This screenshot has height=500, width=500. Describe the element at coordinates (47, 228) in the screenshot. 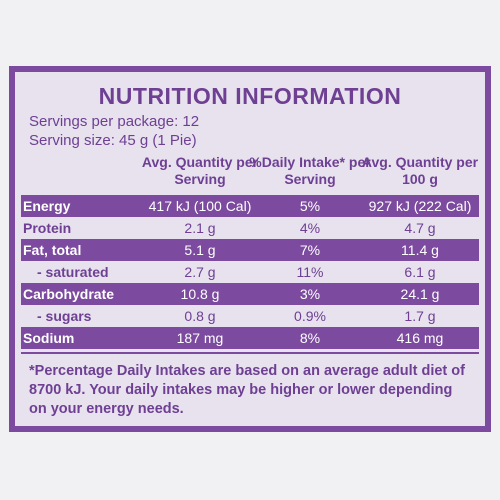

I see `row-label: Protein` at that location.